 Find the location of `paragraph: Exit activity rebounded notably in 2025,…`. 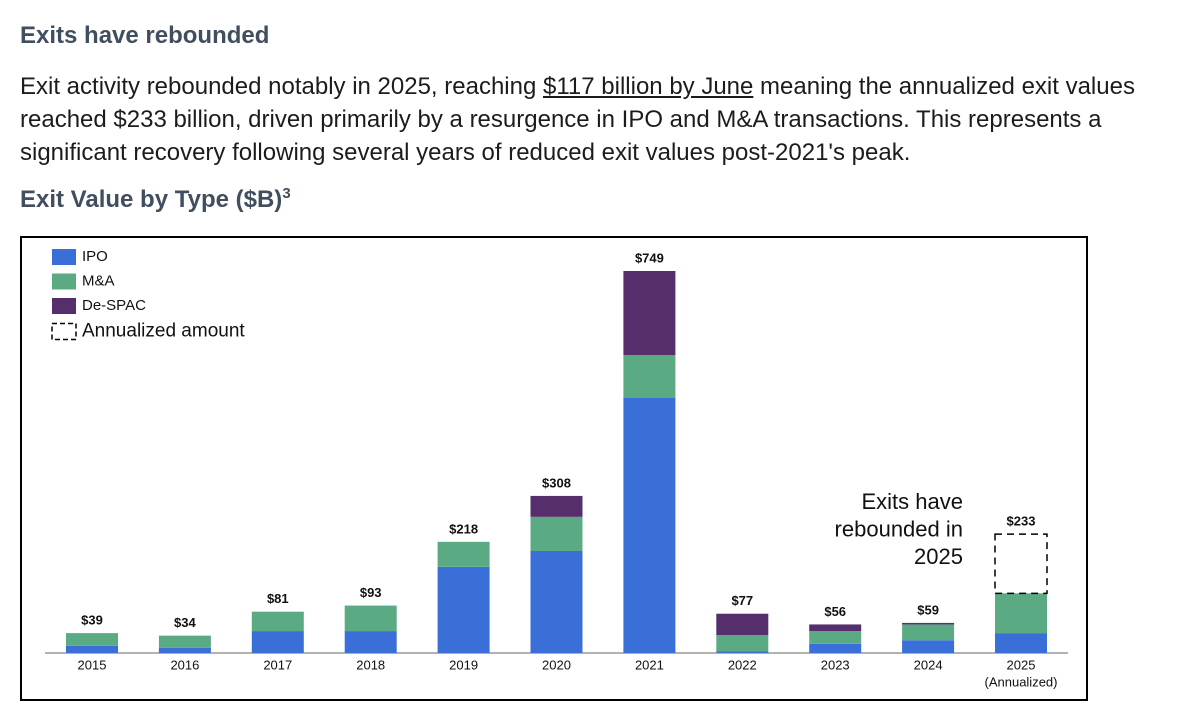

paragraph: Exit activity rebounded notably in 2025,… is located at coordinates (605, 119).